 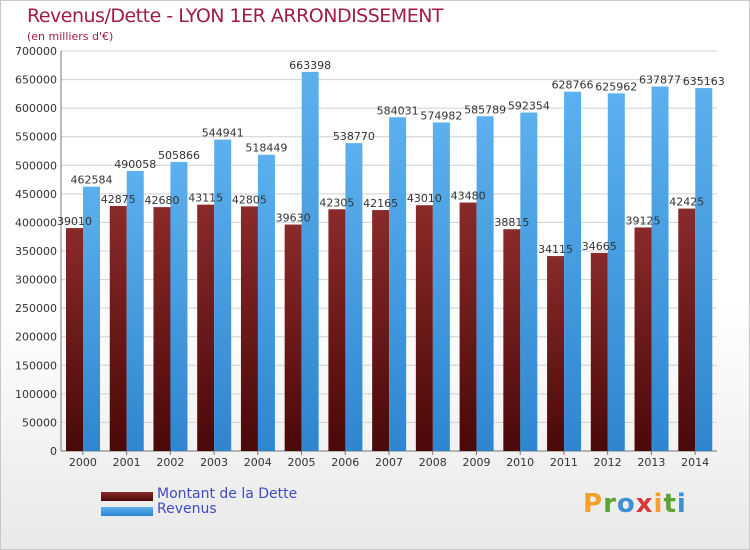 I want to click on data-label-dette: 42165, so click(x=380, y=203).